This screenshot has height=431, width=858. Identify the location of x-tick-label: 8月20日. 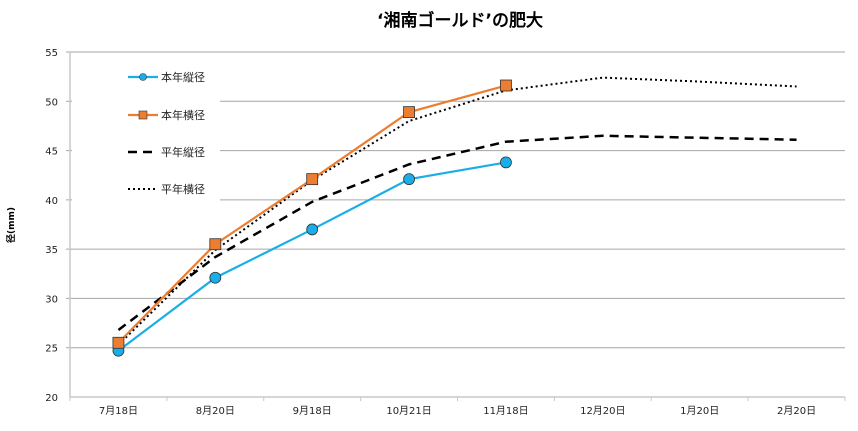
(215, 411).